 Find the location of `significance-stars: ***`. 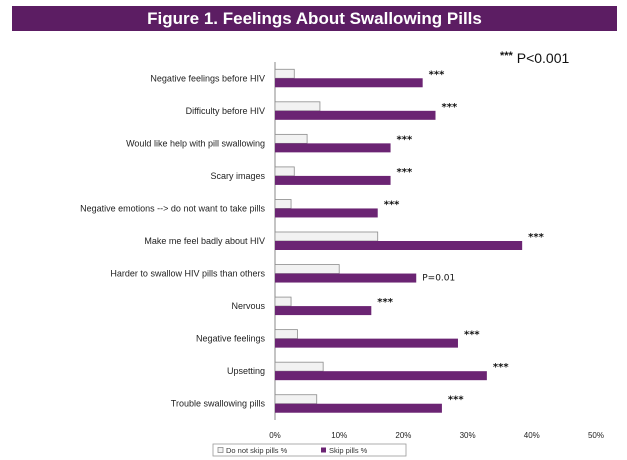

significance-stars: *** is located at coordinates (506, 56).